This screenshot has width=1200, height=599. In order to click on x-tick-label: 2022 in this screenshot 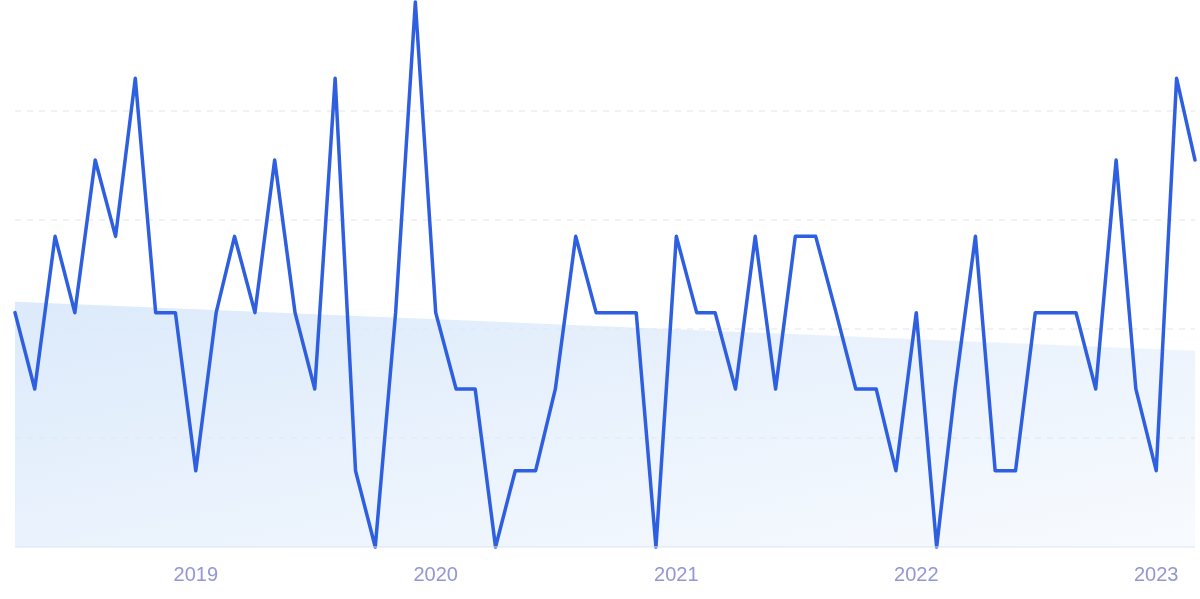, I will do `click(916, 574)`.